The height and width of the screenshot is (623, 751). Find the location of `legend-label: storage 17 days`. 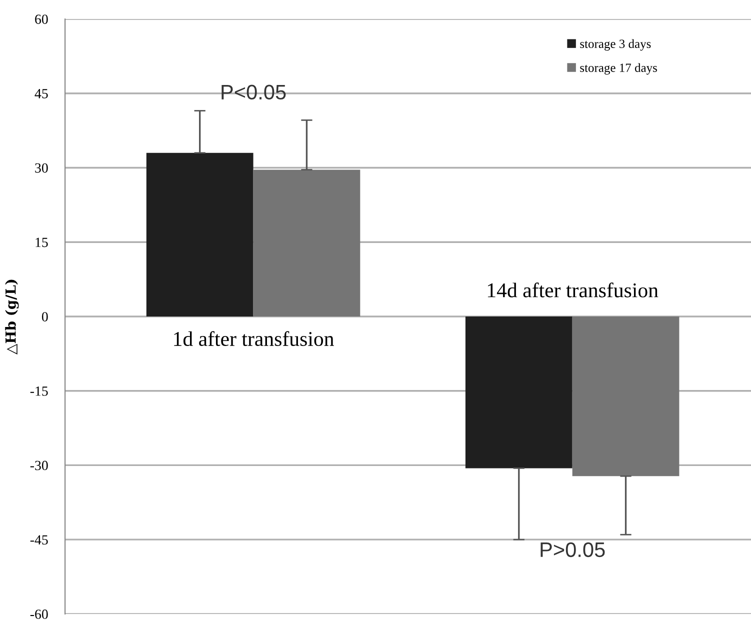

legend-label: storage 17 days is located at coordinates (618, 69).